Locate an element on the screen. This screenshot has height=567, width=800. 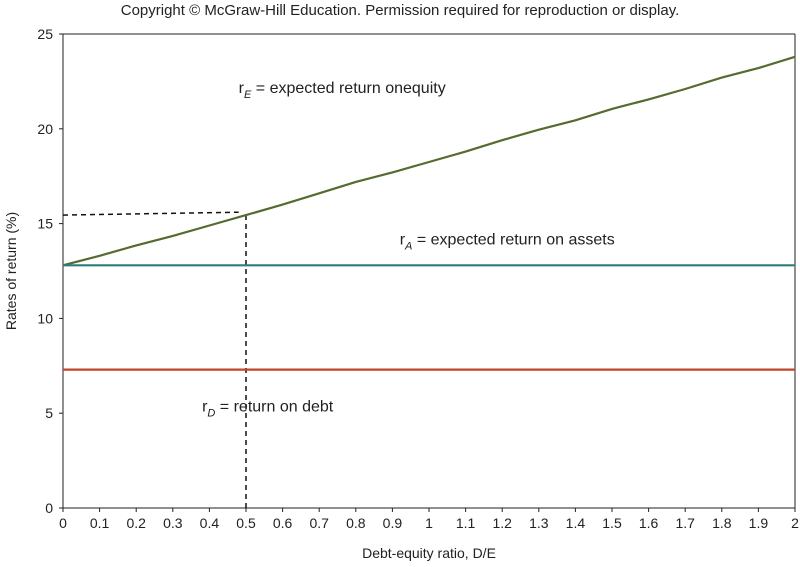
y-tick-label: 15 is located at coordinates (45, 224).